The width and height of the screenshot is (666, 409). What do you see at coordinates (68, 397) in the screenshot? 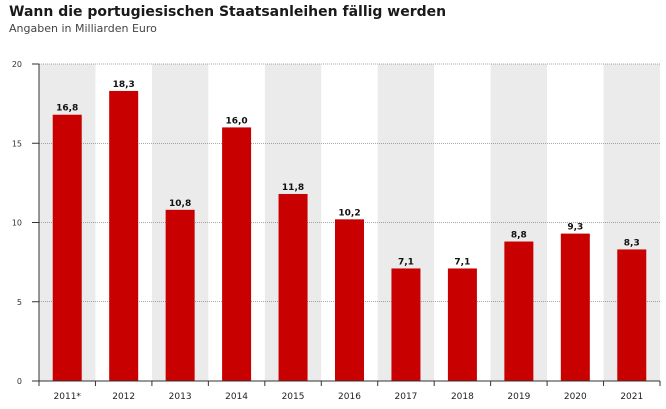
I see `x-tick-label: 2011*` at bounding box center [68, 397].